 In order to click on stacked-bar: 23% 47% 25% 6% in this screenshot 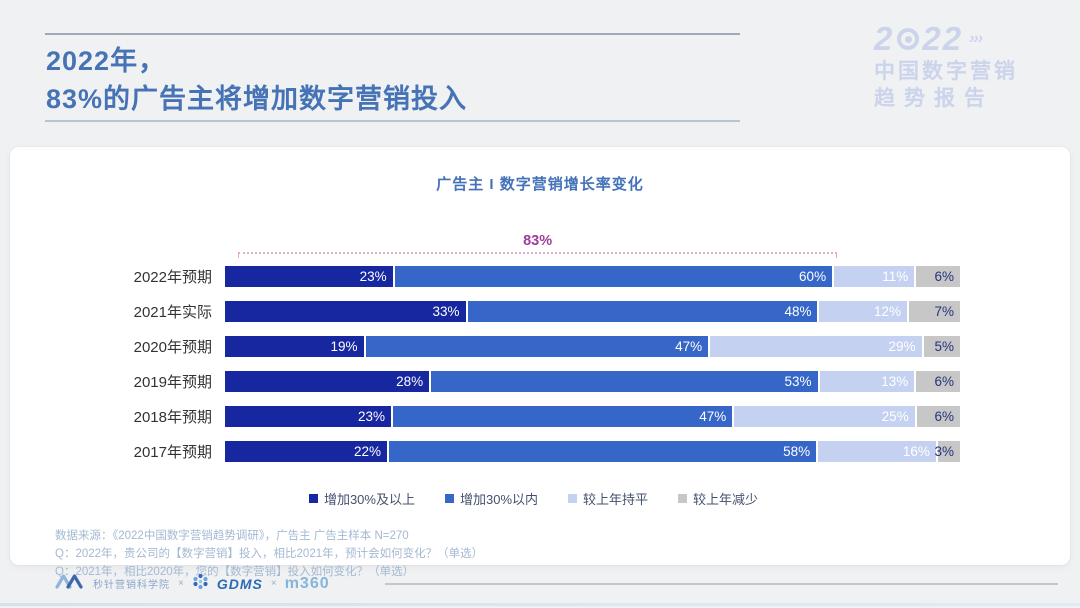, I will do `click(593, 416)`.